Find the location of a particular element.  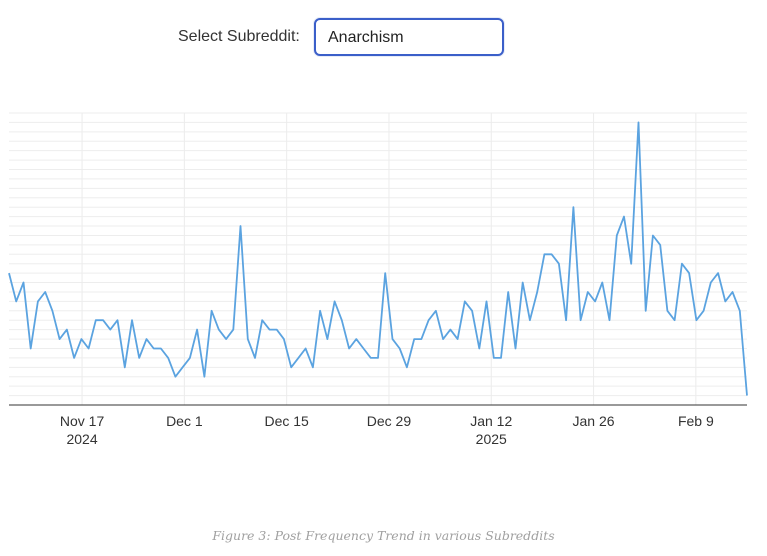

x-tick-sublabel: 2025 is located at coordinates (491, 439).